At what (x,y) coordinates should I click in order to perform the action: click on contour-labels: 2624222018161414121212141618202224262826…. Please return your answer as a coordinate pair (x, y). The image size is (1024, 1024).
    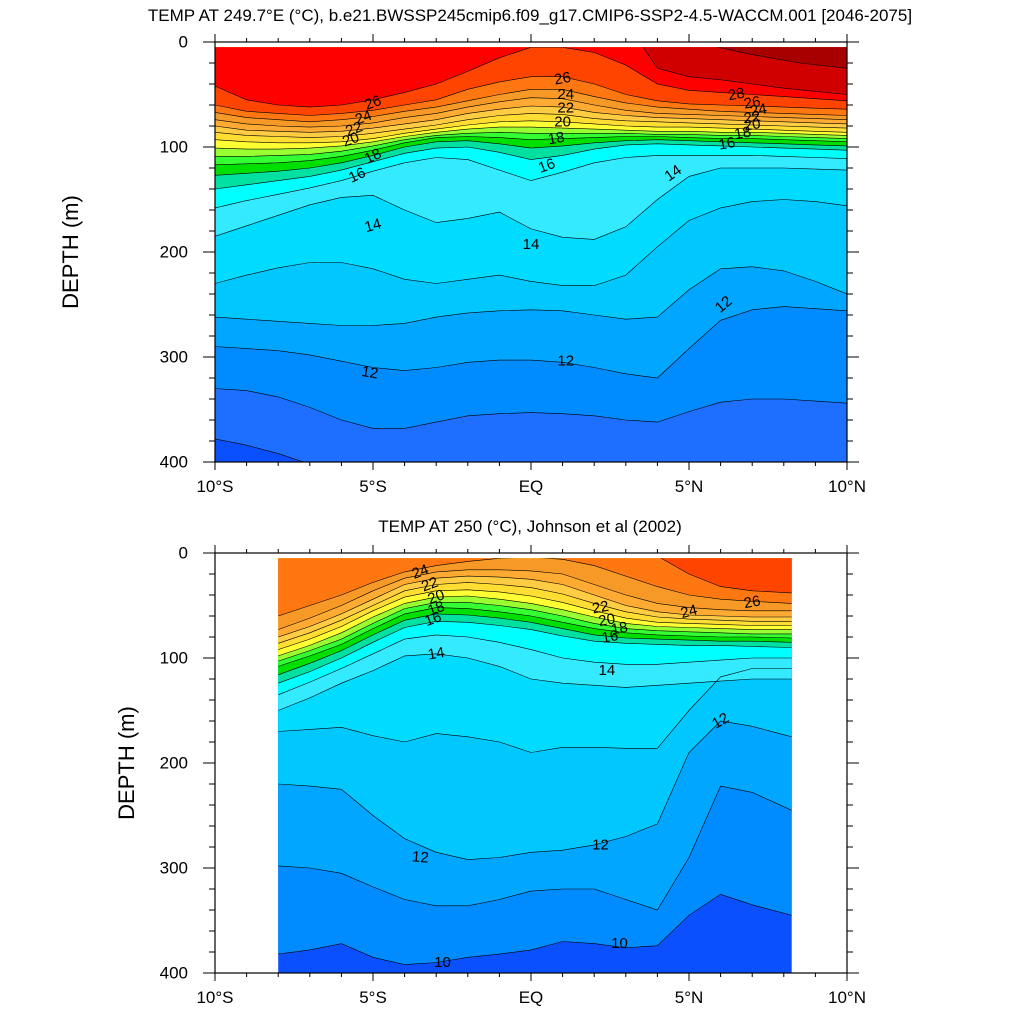
    Looking at the image, I should click on (554, 226).